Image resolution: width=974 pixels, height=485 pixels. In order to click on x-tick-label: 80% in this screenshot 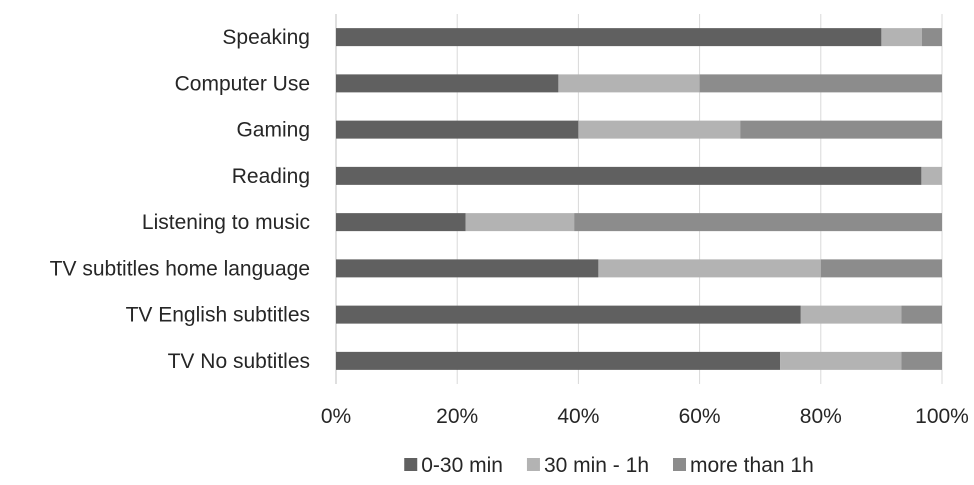, I will do `click(821, 416)`.